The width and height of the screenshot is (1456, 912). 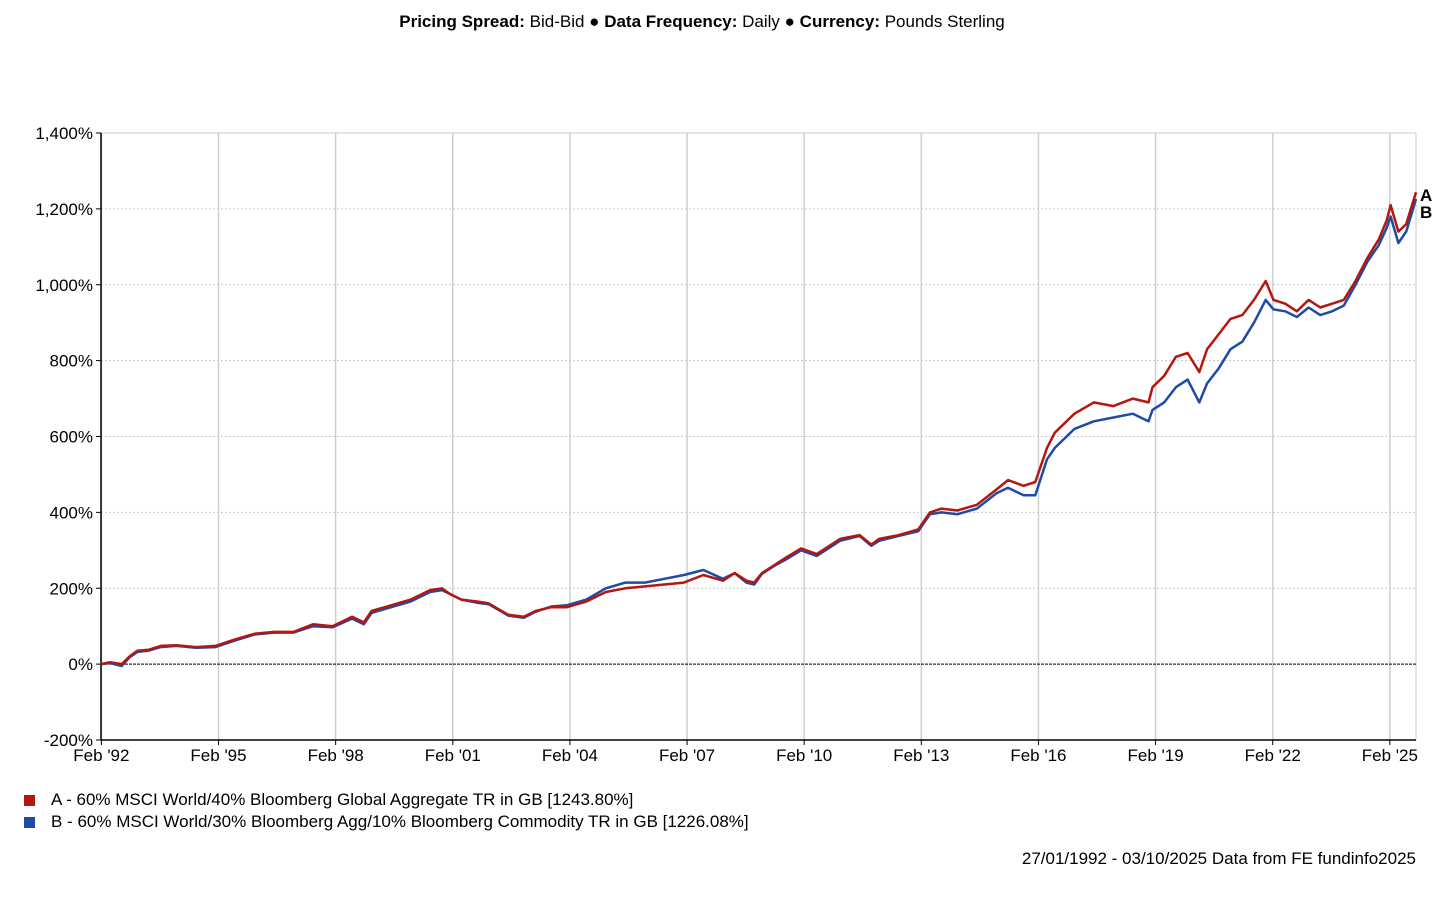 I want to click on x-tick-label: Feb '22, so click(x=1273, y=755).